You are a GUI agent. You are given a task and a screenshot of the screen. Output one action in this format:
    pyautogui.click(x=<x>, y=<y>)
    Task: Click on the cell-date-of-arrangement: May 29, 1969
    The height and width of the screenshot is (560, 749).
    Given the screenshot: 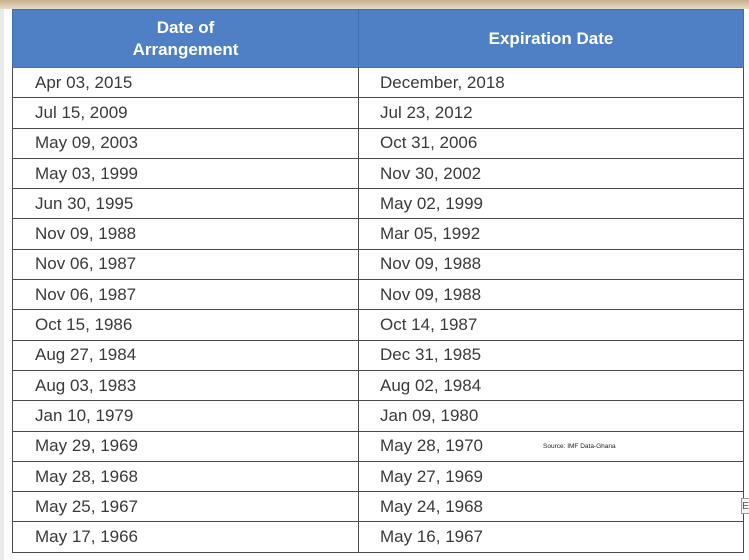 What is the action you would take?
    pyautogui.click(x=185, y=446)
    